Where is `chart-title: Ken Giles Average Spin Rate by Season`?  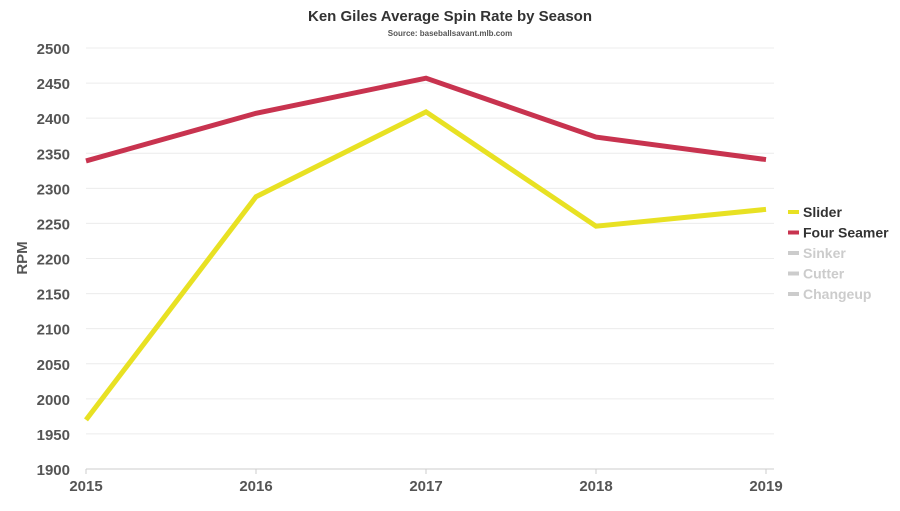 chart-title: Ken Giles Average Spin Rate by Season is located at coordinates (450, 16).